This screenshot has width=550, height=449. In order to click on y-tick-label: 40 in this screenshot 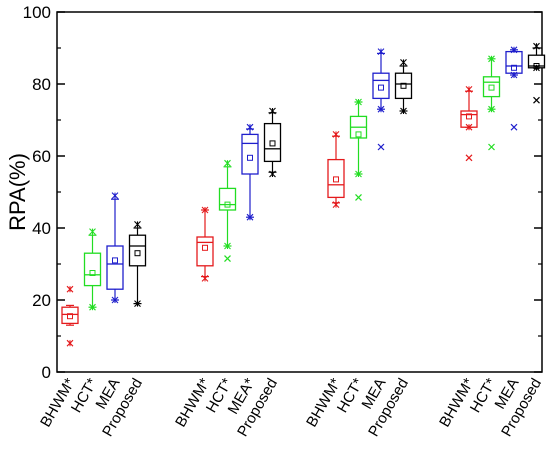, I will do `click(41, 228)`.